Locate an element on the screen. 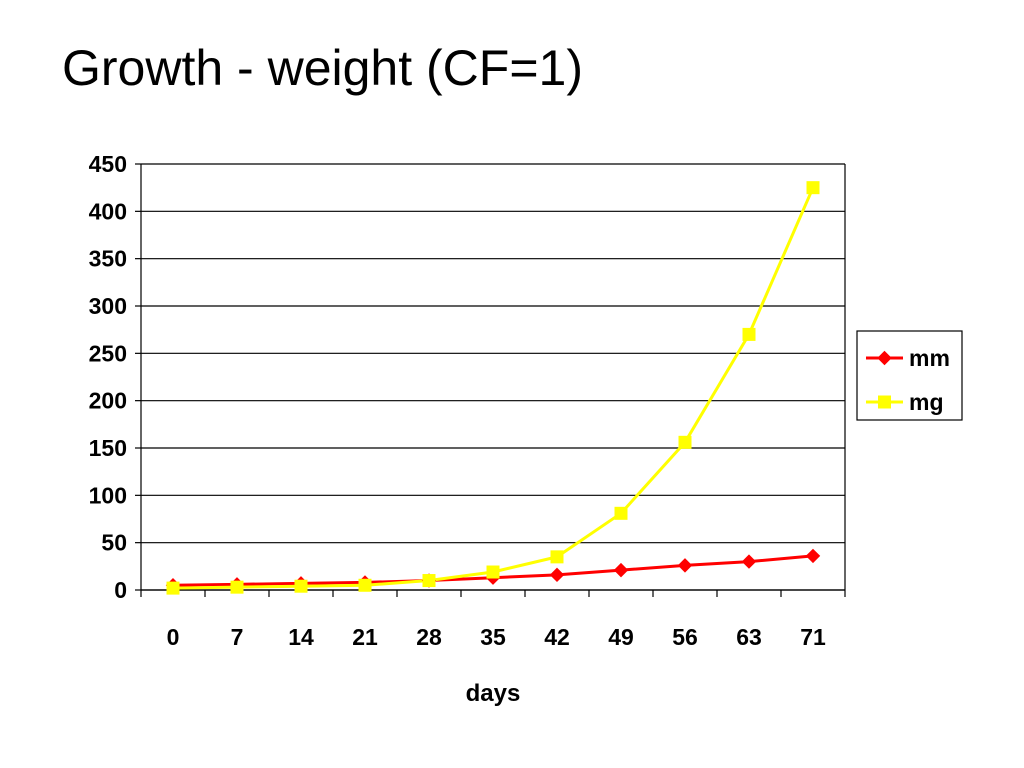 The width and height of the screenshot is (1024, 768). y-tick-label: 450 is located at coordinates (108, 164).